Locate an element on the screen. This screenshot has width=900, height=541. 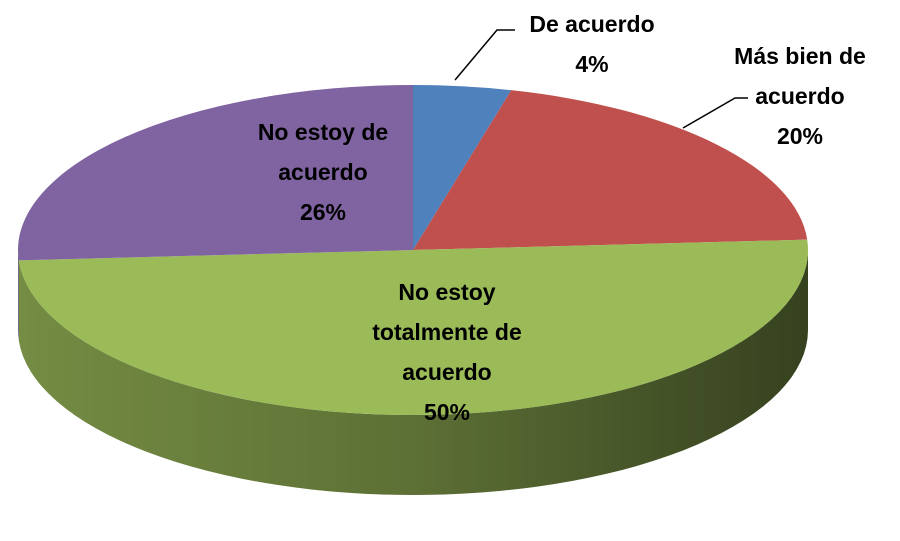
data-label: No estoy totalmente de acuerdo 50% is located at coordinates (447, 352).